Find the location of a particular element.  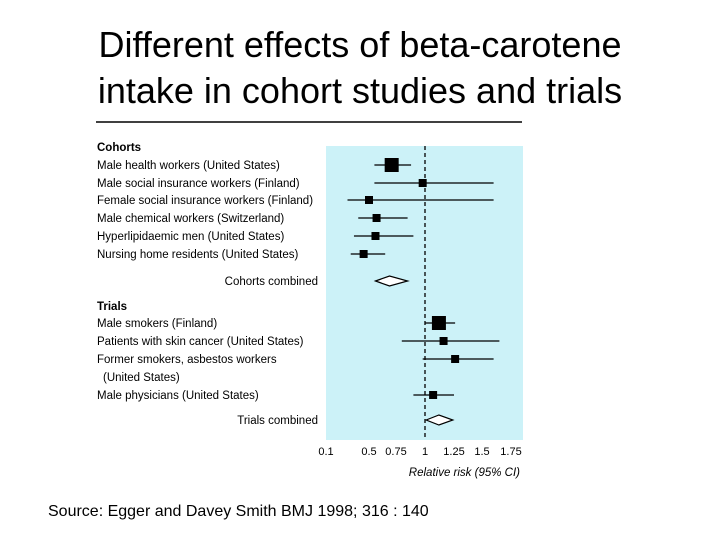

study-label: Male physicians (United States) is located at coordinates (178, 396).